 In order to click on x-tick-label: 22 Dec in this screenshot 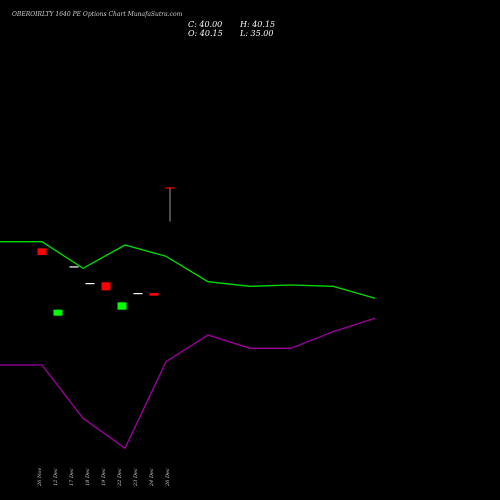, I will do `click(120, 477)`.